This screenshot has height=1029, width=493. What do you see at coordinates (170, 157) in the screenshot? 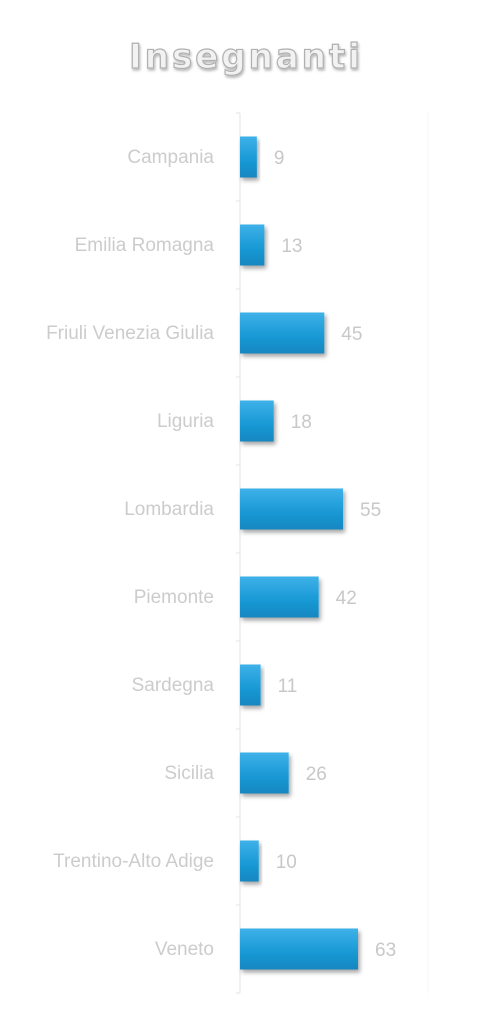
I see `category-label: Campania` at bounding box center [170, 157].